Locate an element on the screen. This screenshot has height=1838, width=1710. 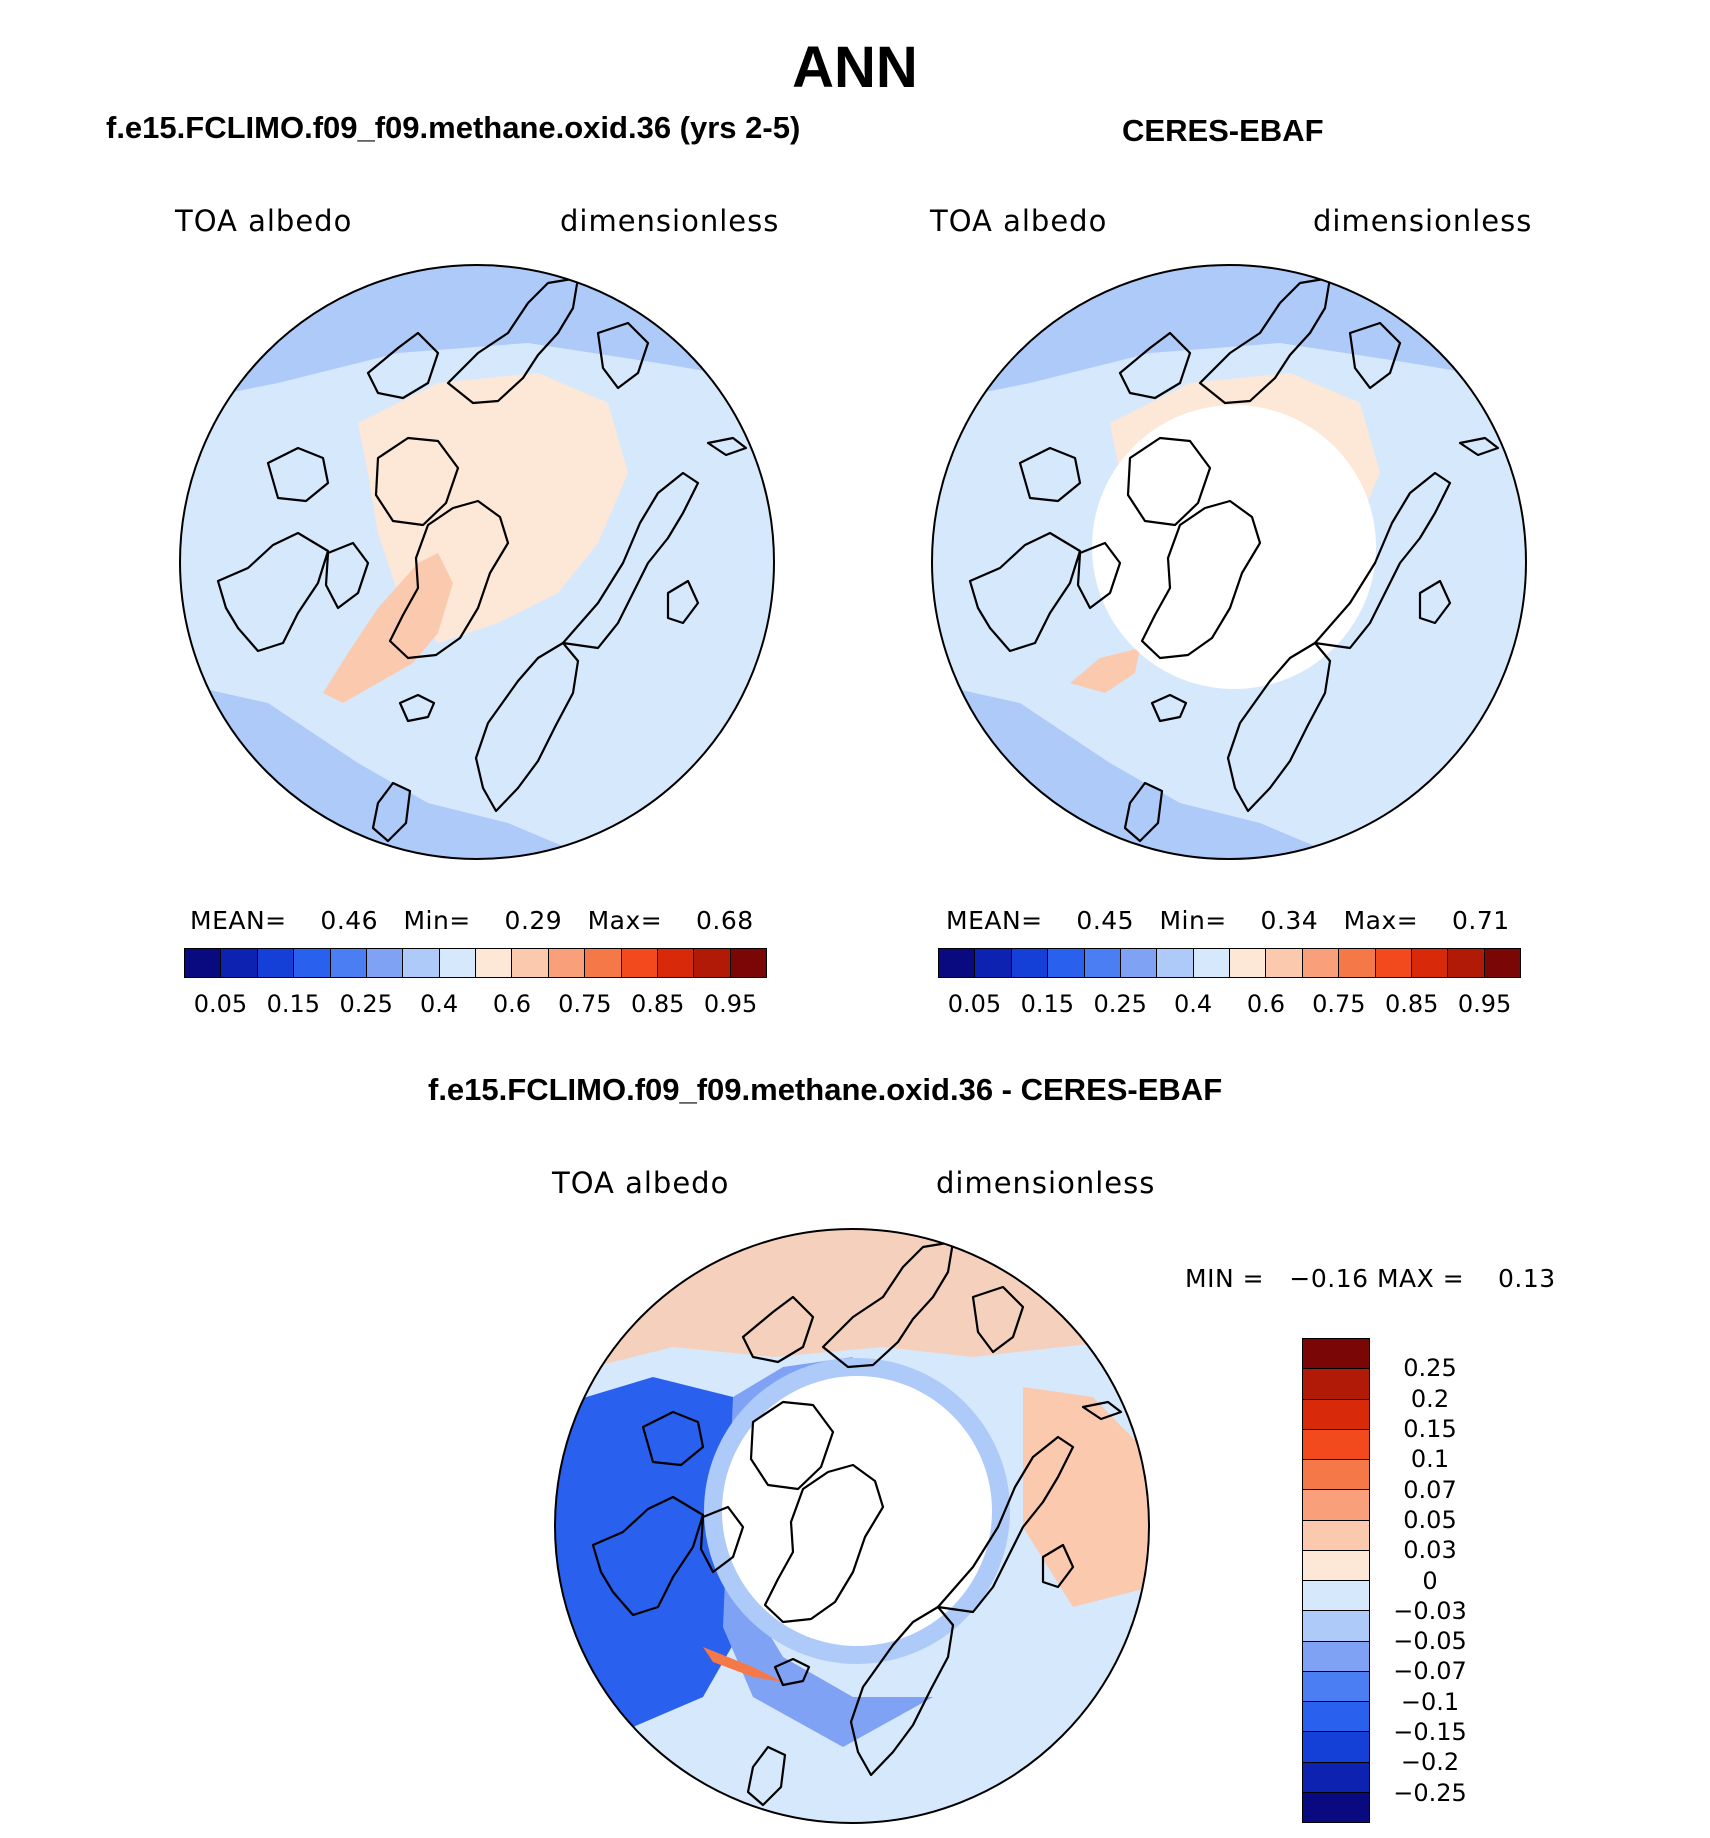
figure-title: ANN is located at coordinates (855, 67).